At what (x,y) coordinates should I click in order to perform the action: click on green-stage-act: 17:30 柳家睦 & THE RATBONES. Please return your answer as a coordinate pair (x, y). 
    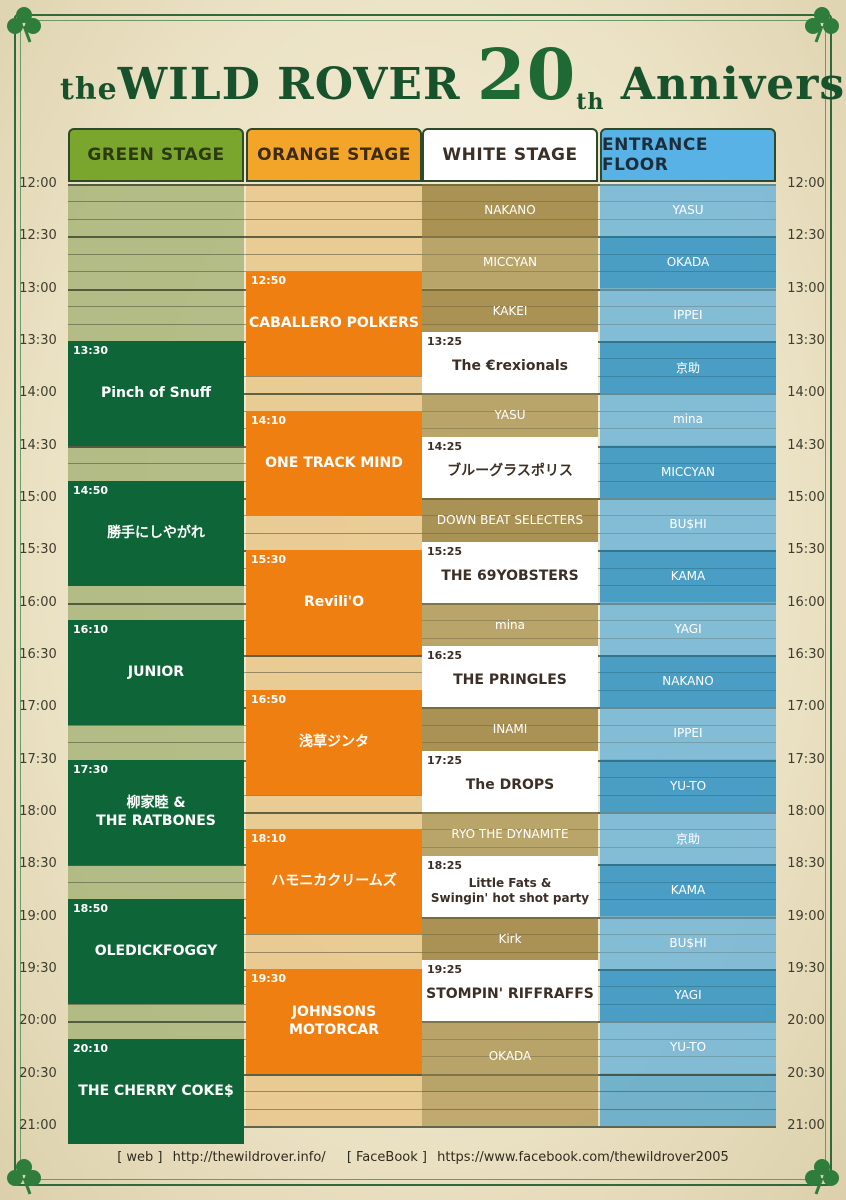
    Looking at the image, I should click on (156, 812).